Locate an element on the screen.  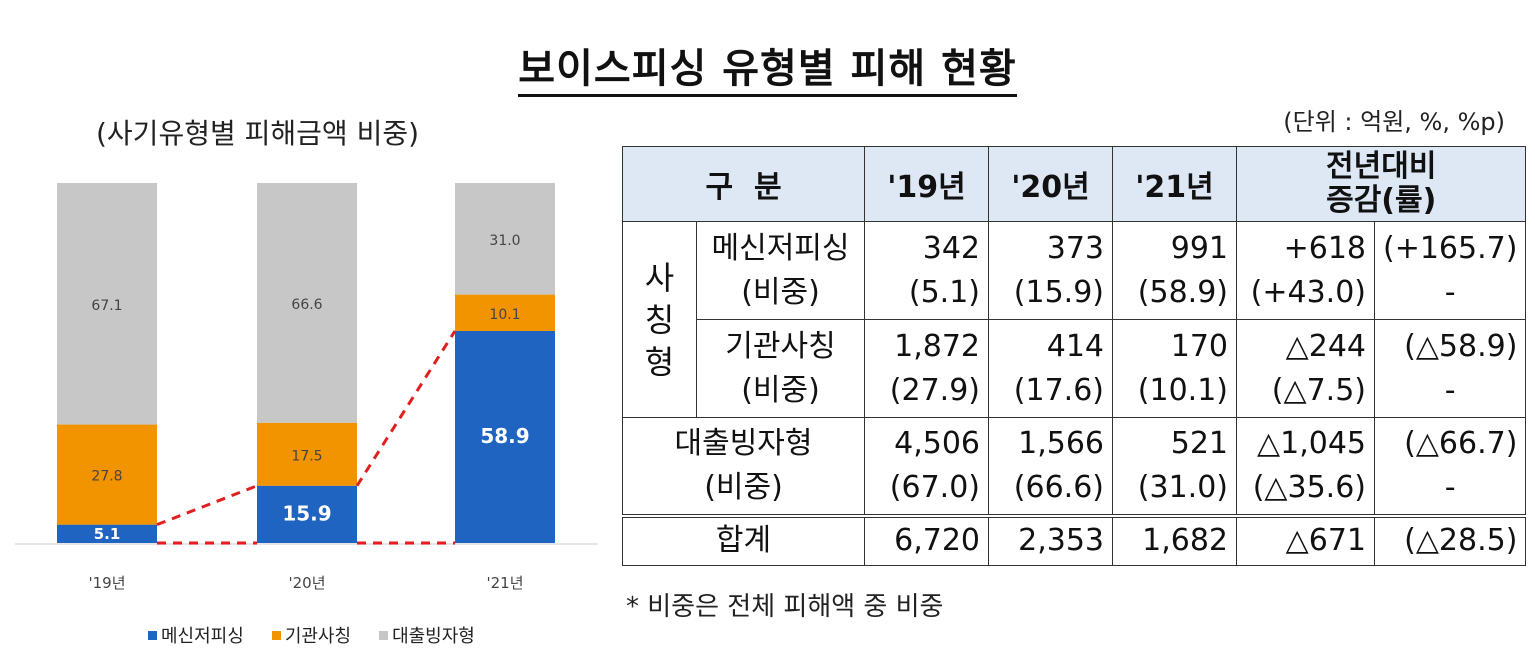
header-change: 전년대비 증감(률) is located at coordinates (1381, 184).